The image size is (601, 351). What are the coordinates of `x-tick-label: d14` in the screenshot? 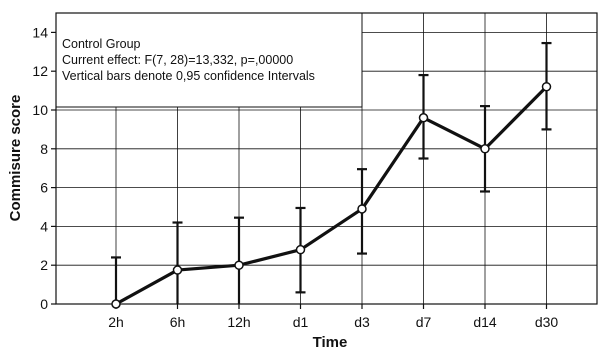 It's located at (485, 322).